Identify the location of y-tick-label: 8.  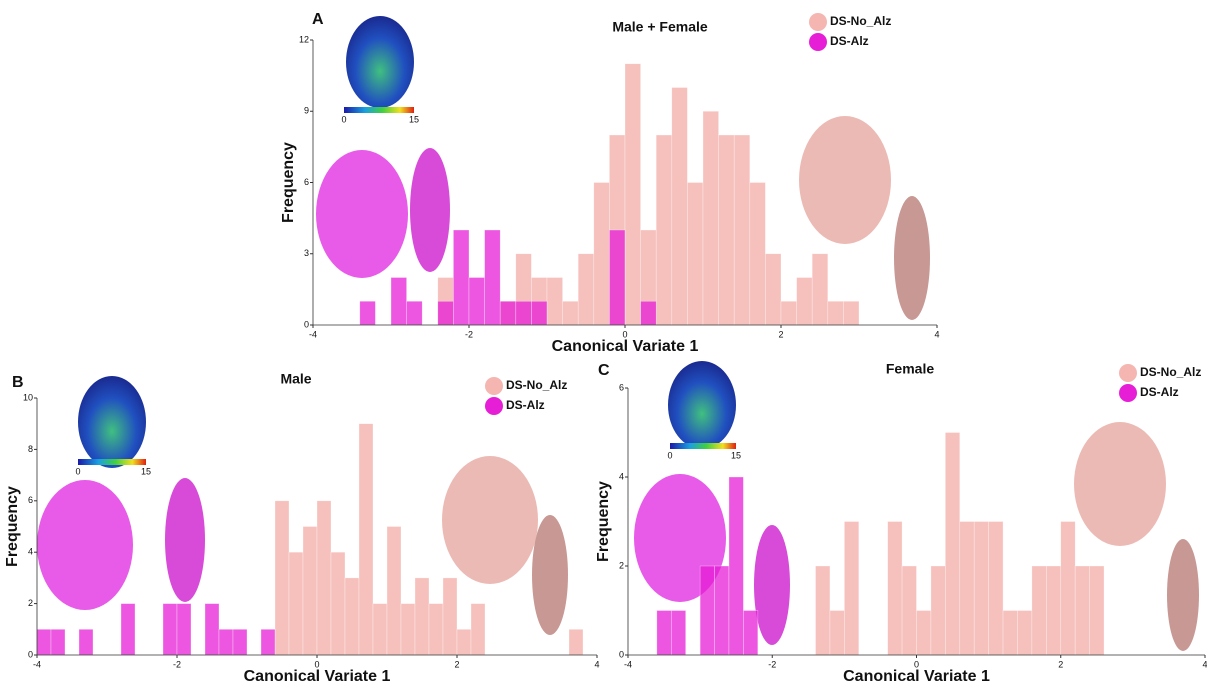
(30, 449).